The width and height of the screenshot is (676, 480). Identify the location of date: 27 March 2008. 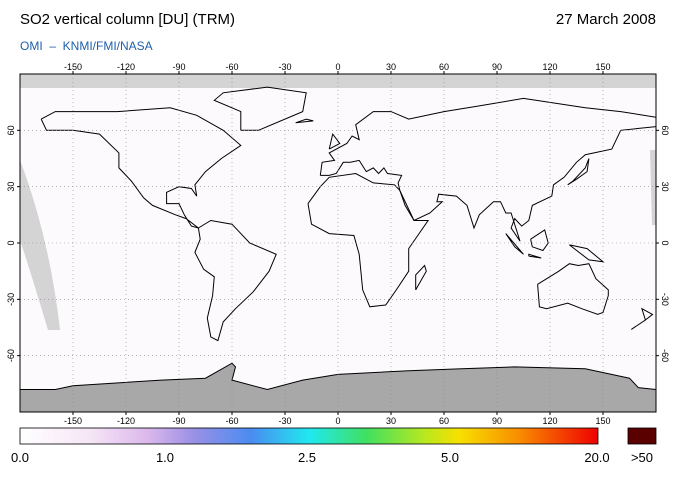
(606, 19).